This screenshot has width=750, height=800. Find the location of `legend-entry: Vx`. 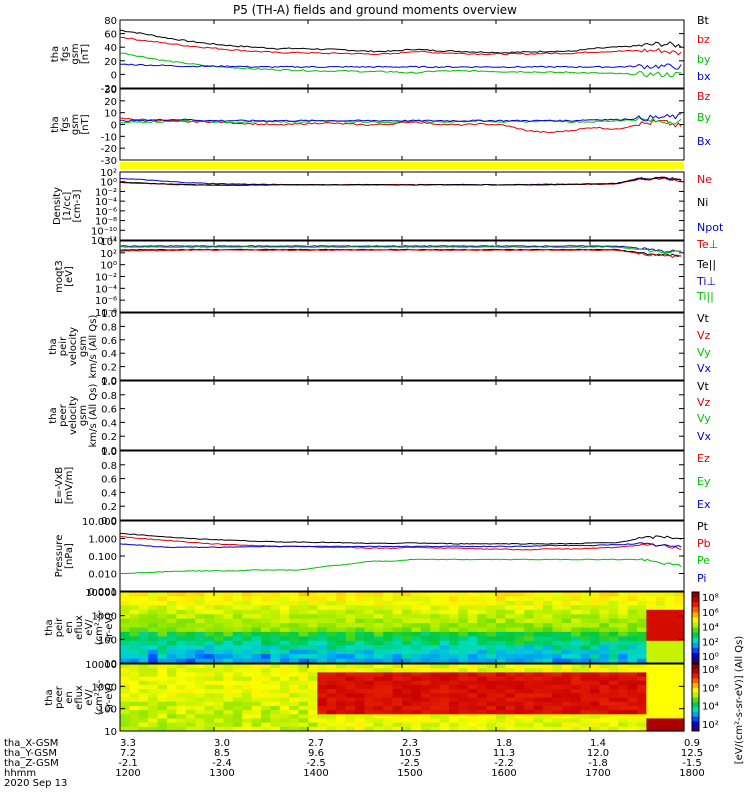

legend-entry: Vx is located at coordinates (704, 436).